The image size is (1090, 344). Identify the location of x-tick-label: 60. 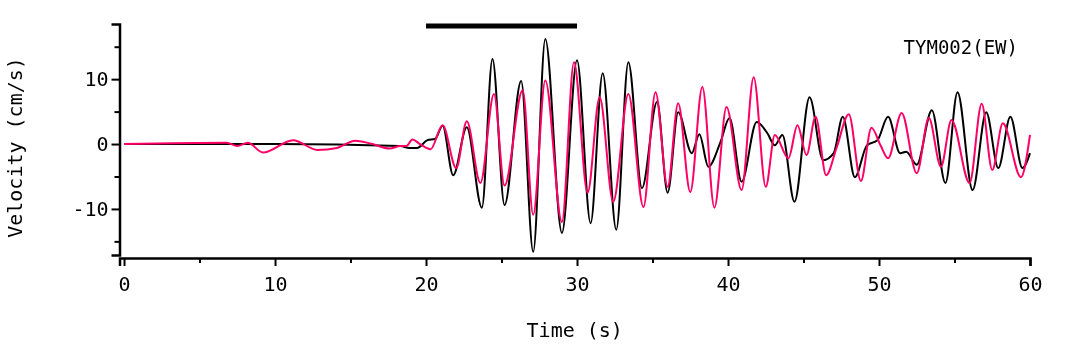
(1030, 284).